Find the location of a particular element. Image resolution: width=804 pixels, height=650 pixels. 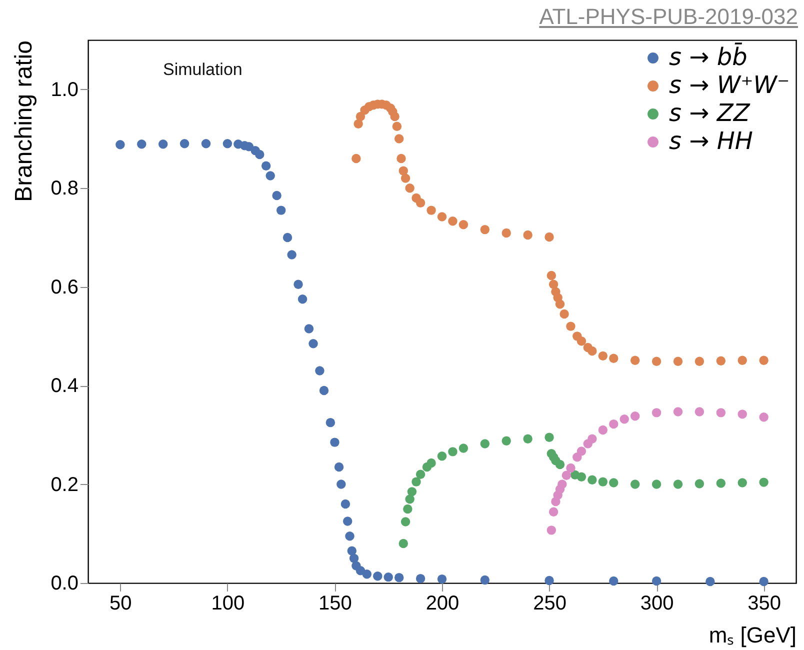

y-tick-label: 0.8 is located at coordinates (64, 189).